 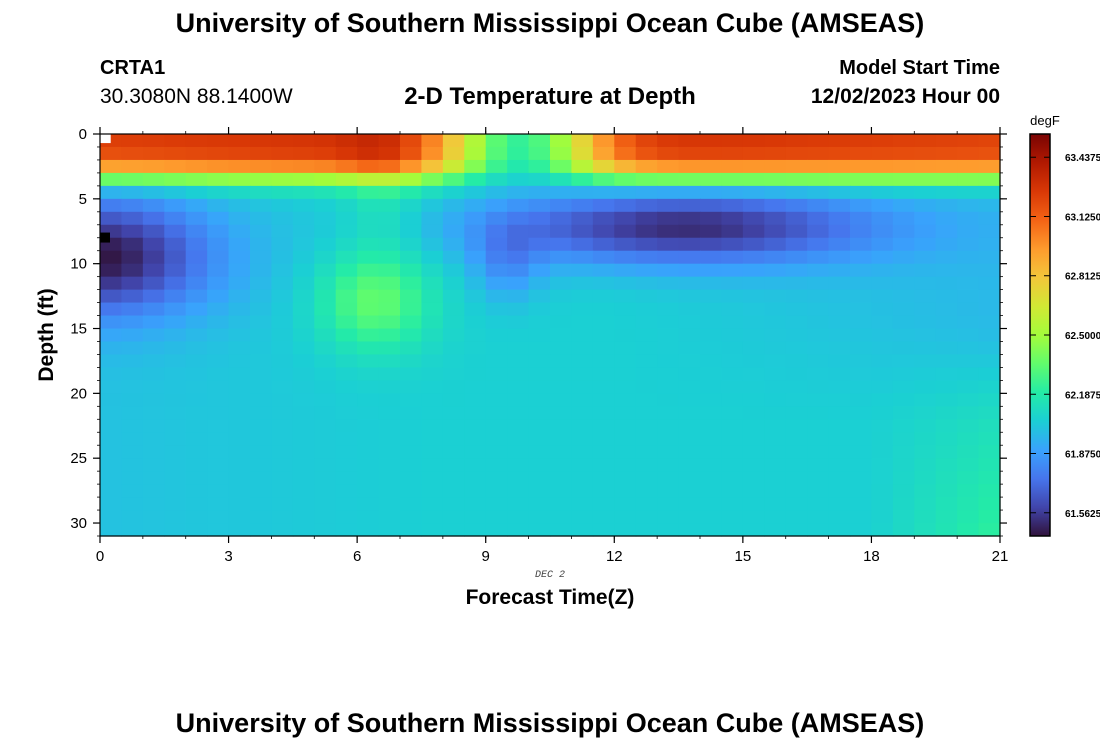 I want to click on station-depth-marker, so click(x=105, y=237).